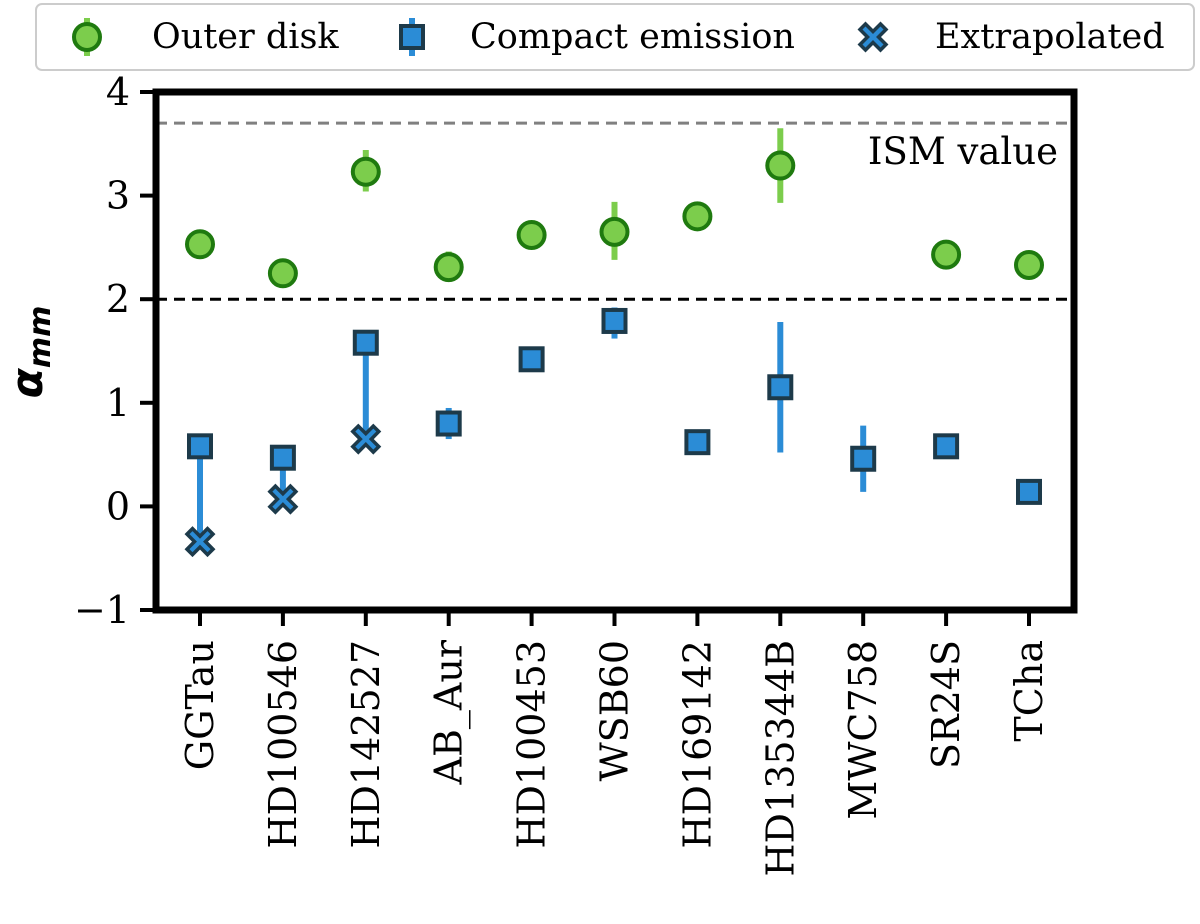 The width and height of the screenshot is (1200, 924). I want to click on x-tick-label-tcha: TCha, so click(1029, 691).